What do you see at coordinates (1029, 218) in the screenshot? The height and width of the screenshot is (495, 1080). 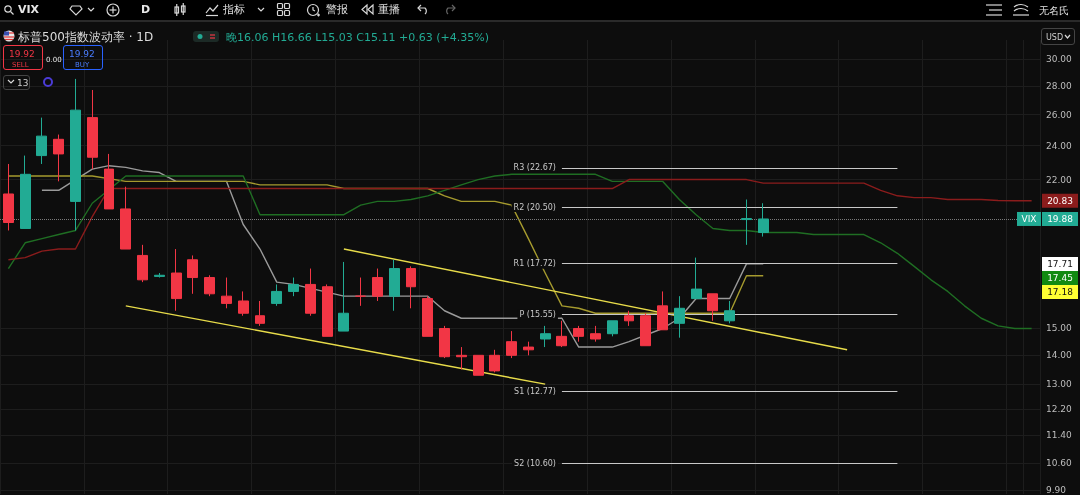 I see `annotation: VIX` at bounding box center [1029, 218].